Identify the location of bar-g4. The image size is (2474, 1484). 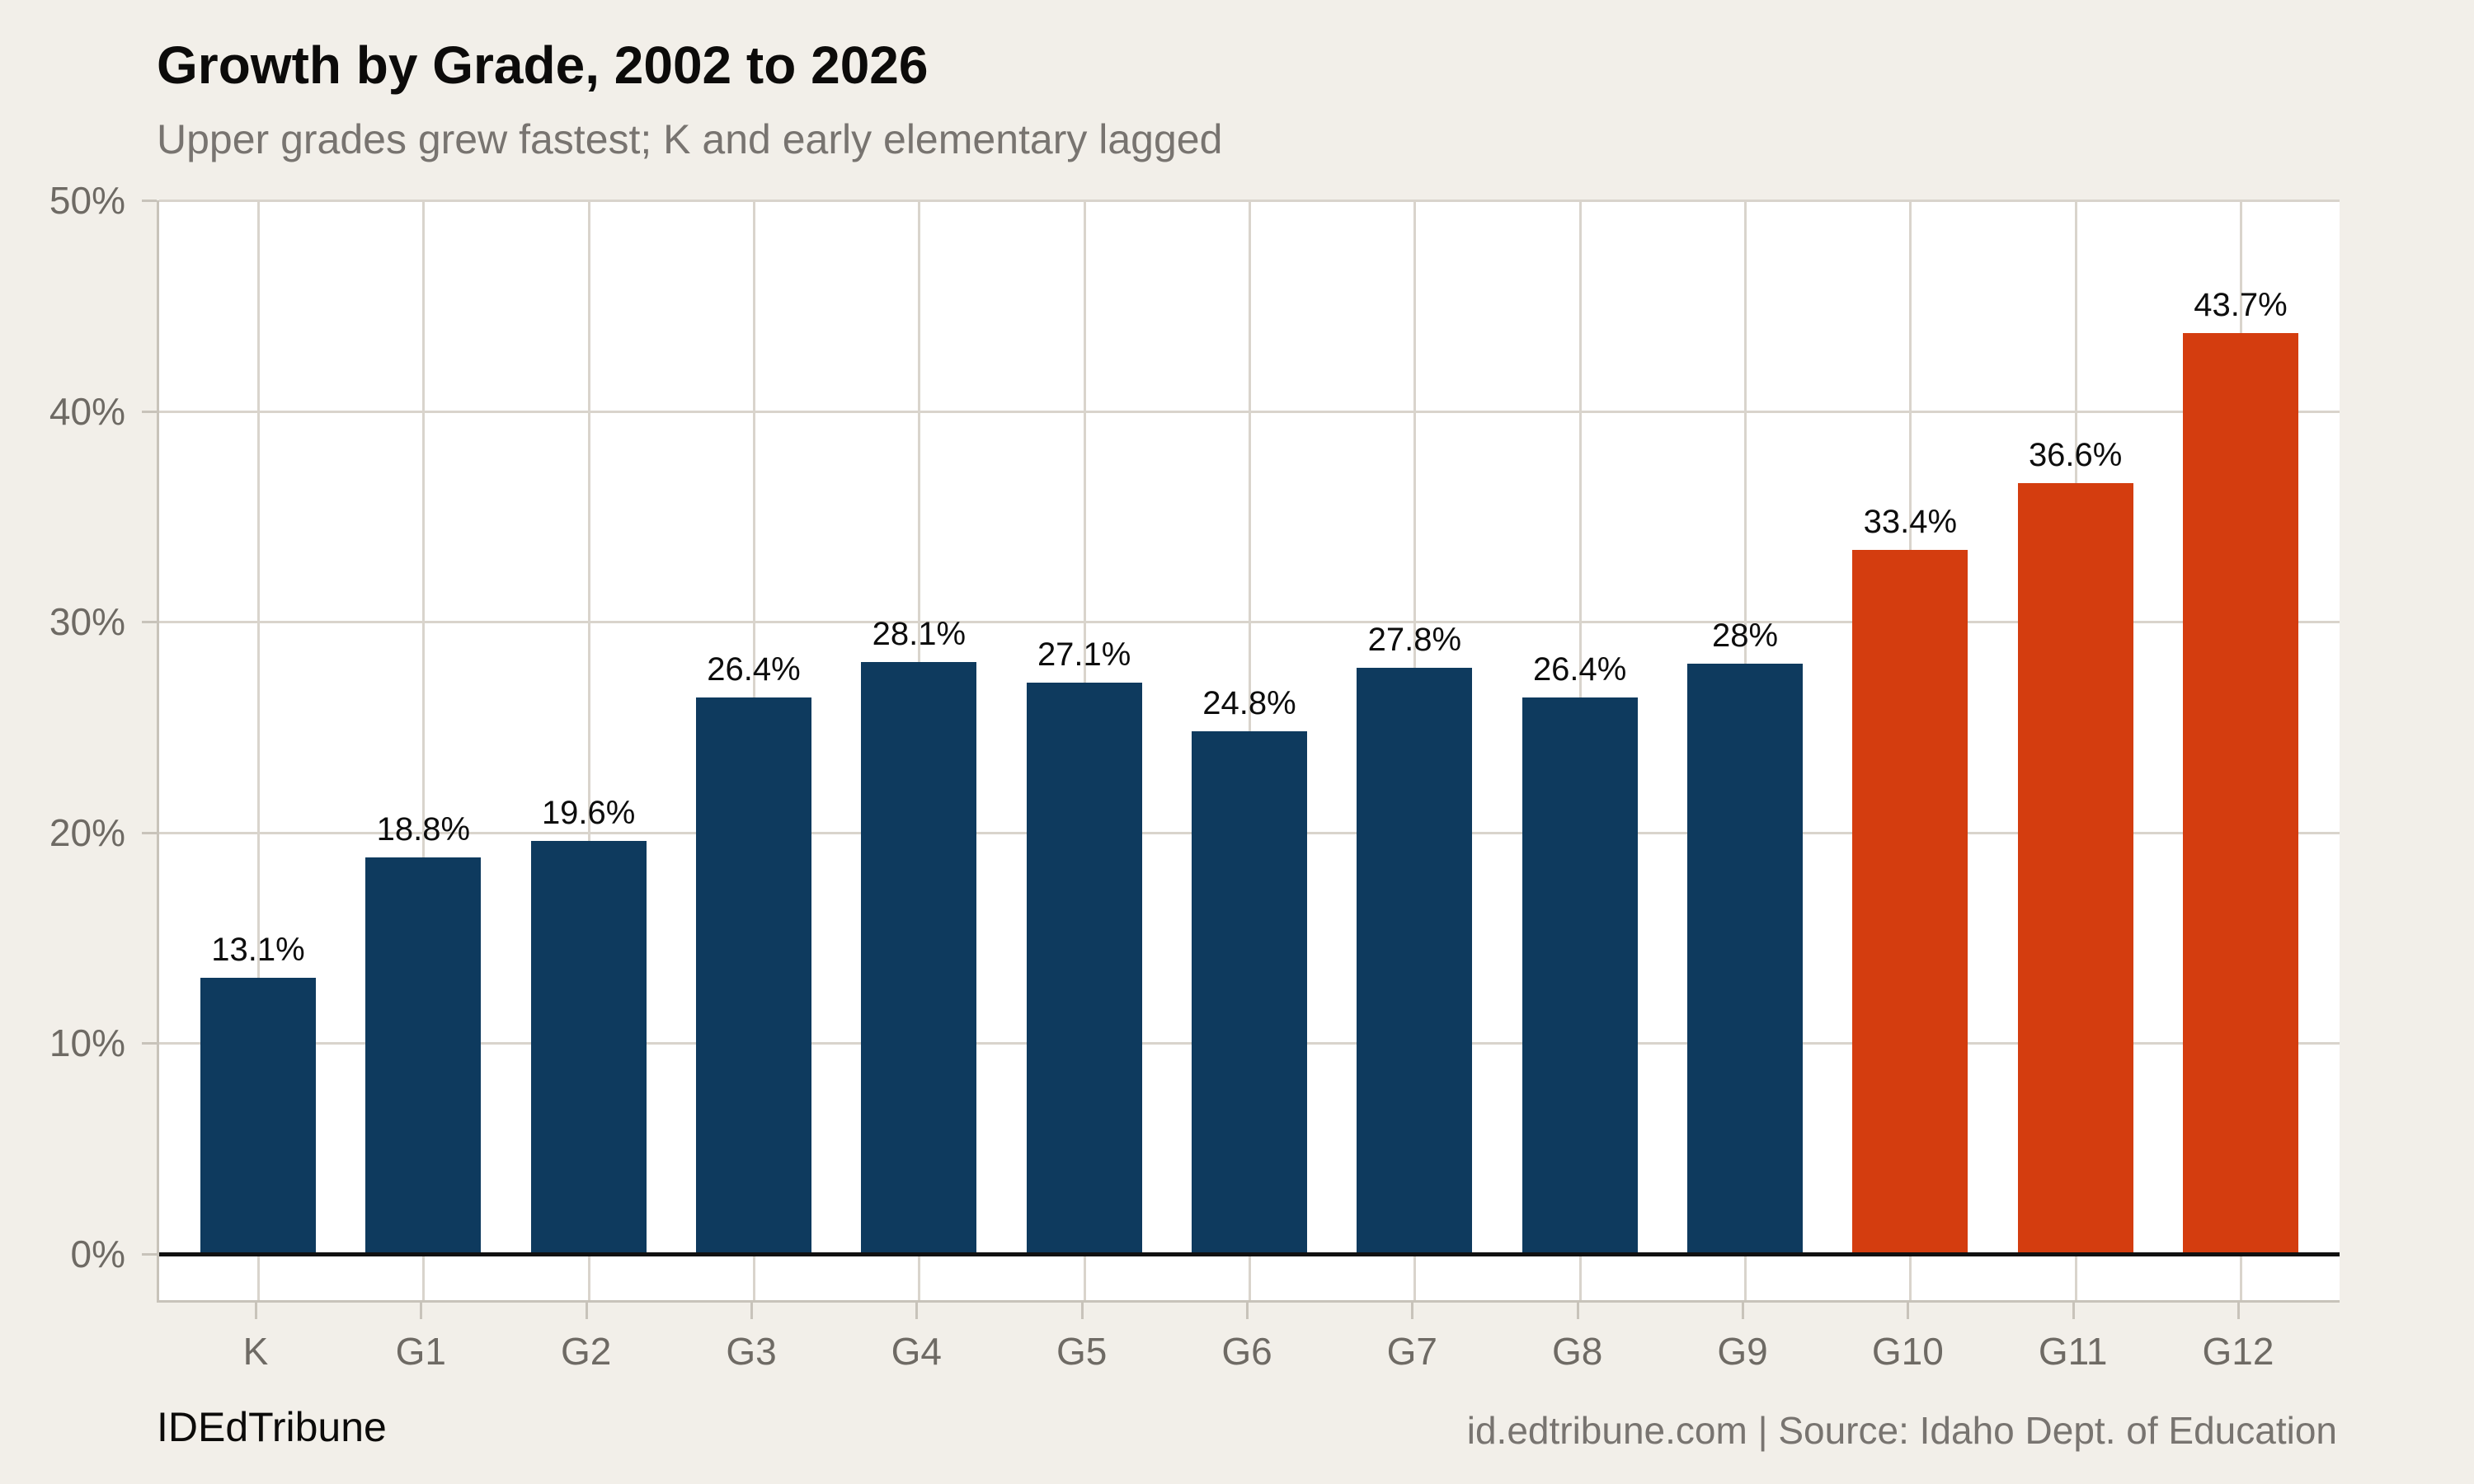
(919, 957).